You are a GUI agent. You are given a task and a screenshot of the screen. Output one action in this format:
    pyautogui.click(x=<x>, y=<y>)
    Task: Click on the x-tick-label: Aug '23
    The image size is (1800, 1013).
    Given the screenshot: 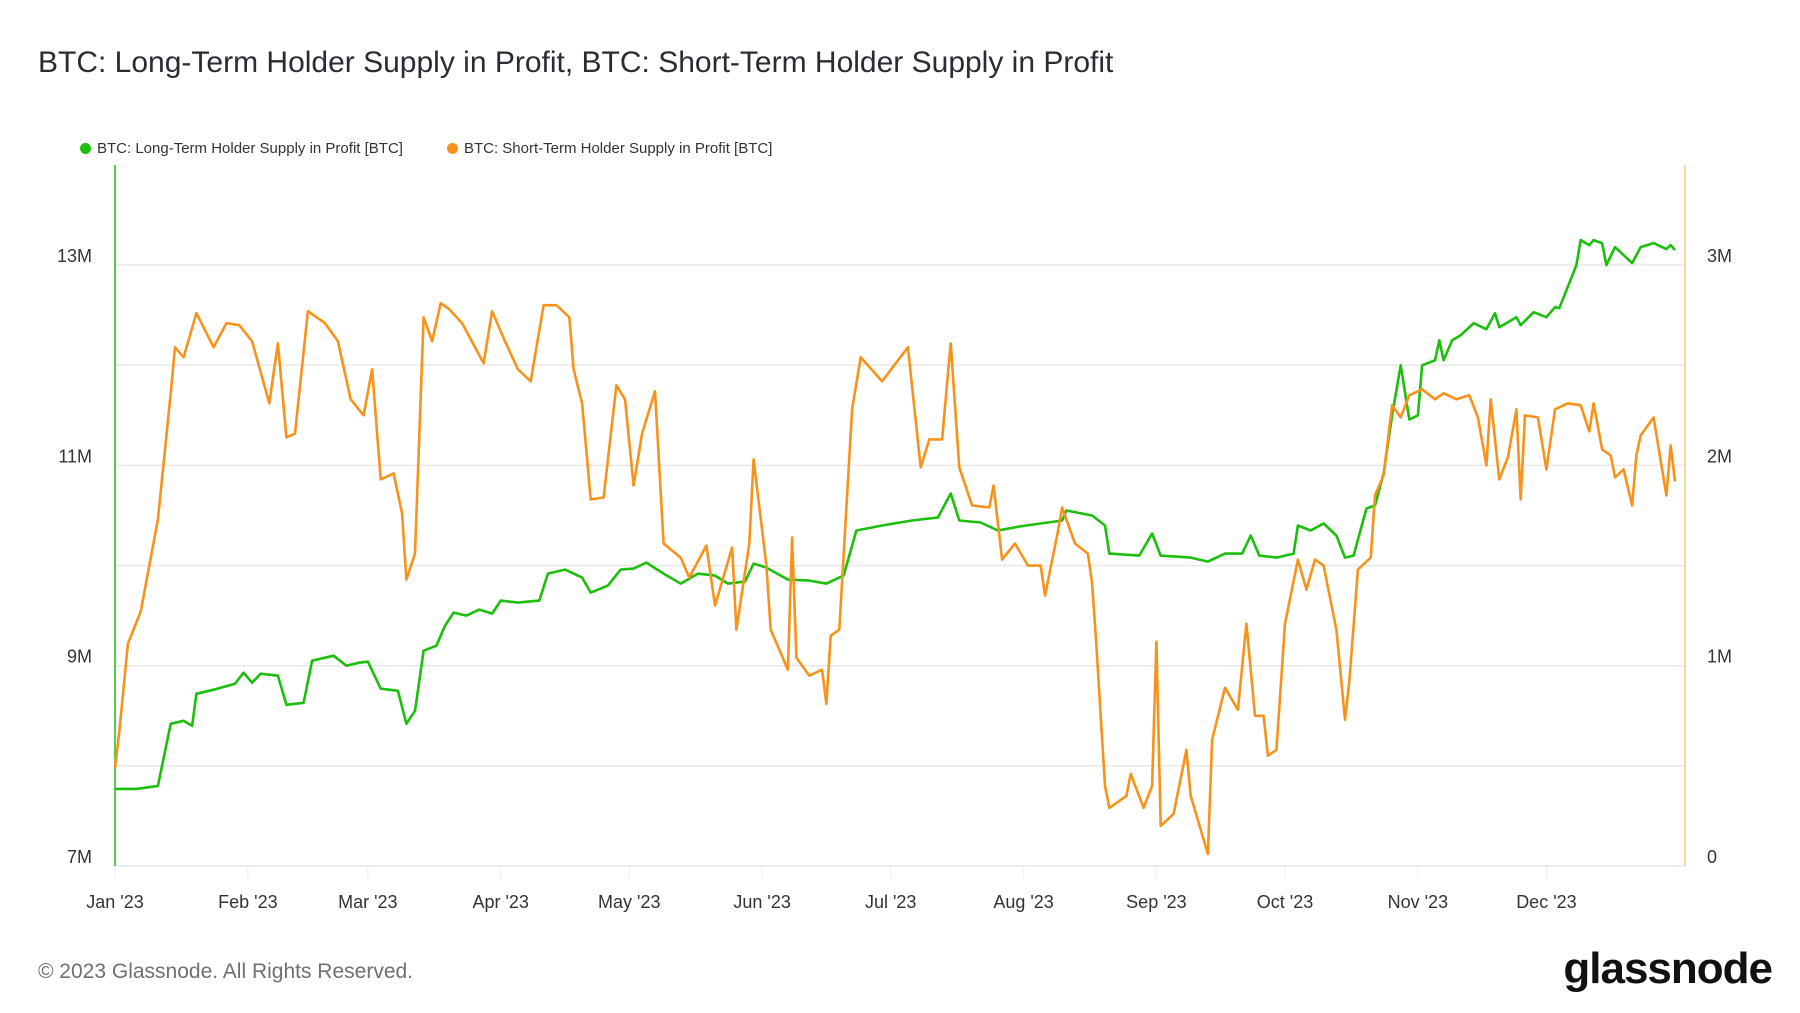 What is the action you would take?
    pyautogui.click(x=1023, y=902)
    